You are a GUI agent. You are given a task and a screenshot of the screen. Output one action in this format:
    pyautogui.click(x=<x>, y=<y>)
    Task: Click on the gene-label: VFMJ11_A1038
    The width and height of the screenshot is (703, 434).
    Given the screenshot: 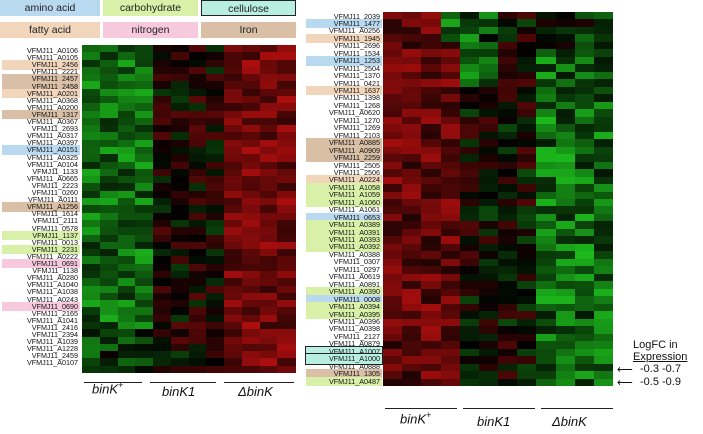 What is the action you would take?
    pyautogui.click(x=52, y=292)
    